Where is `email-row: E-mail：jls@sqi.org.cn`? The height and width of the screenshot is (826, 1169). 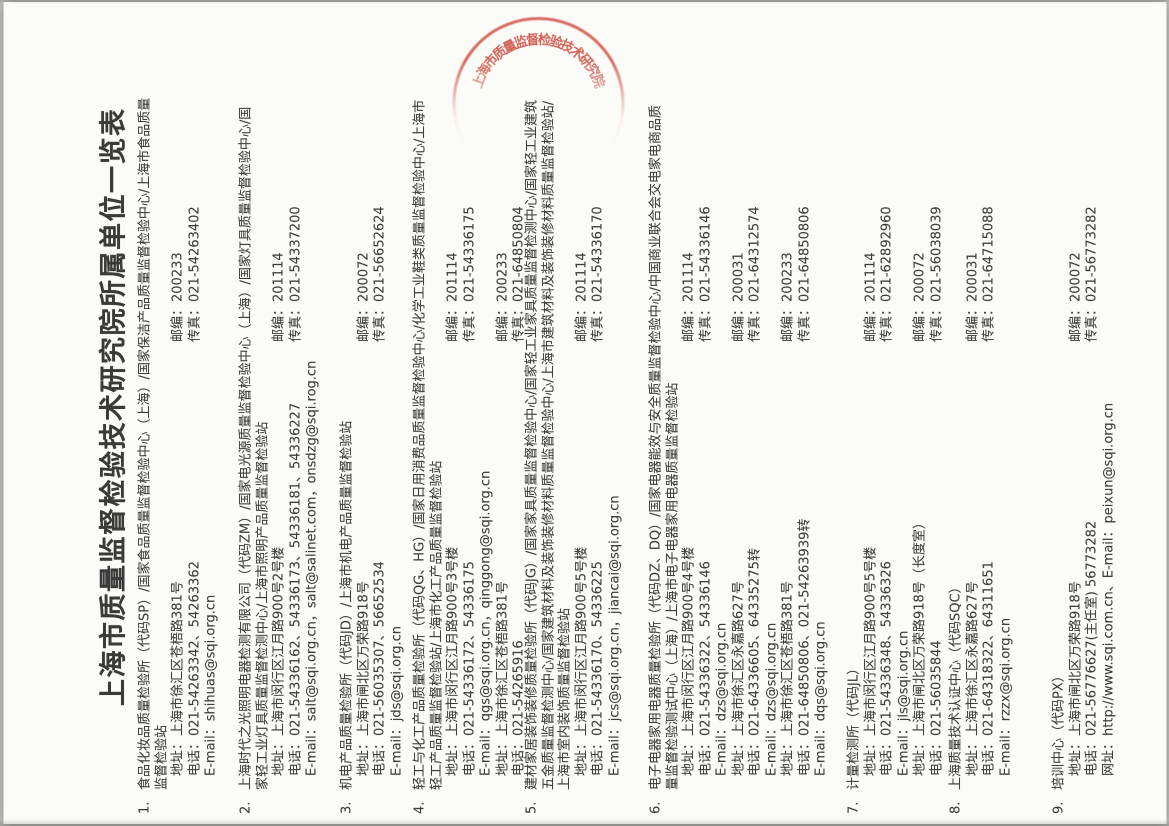 email-row: E-mail：jls@sqi.org.cn is located at coordinates (904, 410).